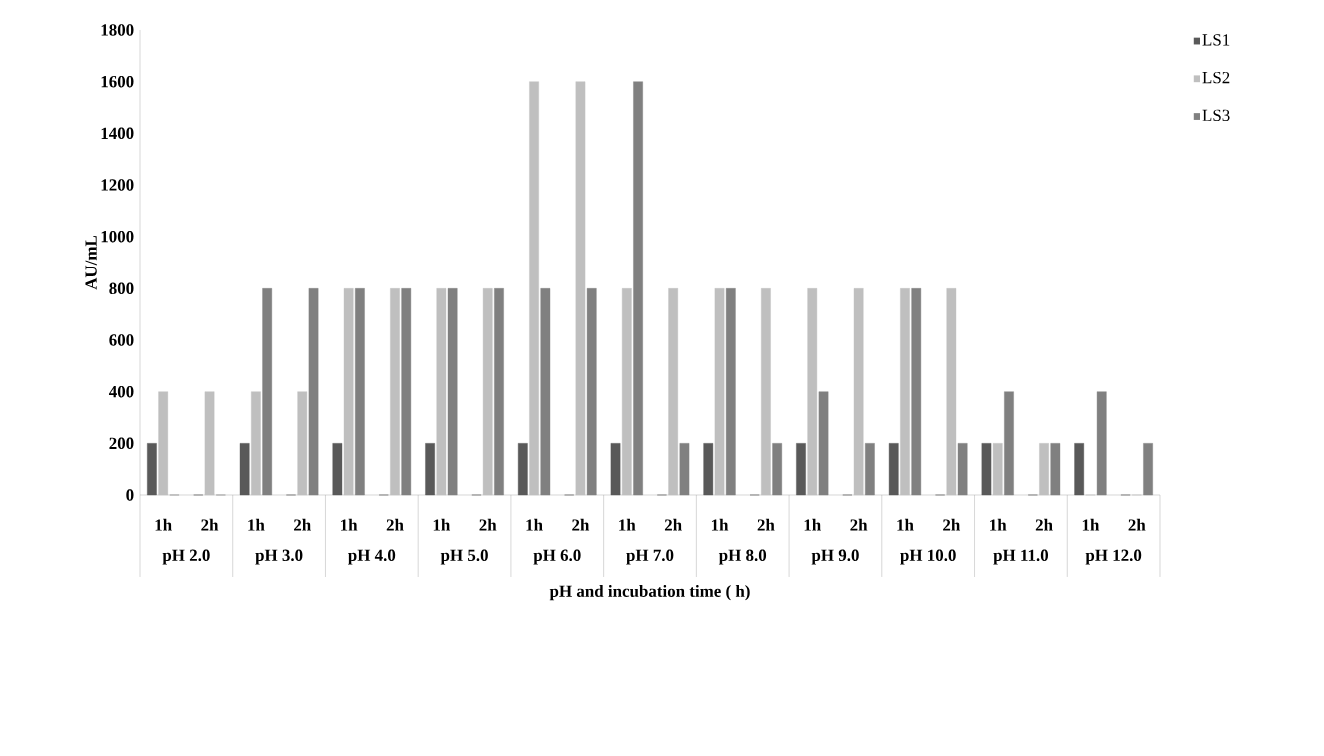 The width and height of the screenshot is (1324, 756). I want to click on y-tick-label: 1200, so click(117, 185).